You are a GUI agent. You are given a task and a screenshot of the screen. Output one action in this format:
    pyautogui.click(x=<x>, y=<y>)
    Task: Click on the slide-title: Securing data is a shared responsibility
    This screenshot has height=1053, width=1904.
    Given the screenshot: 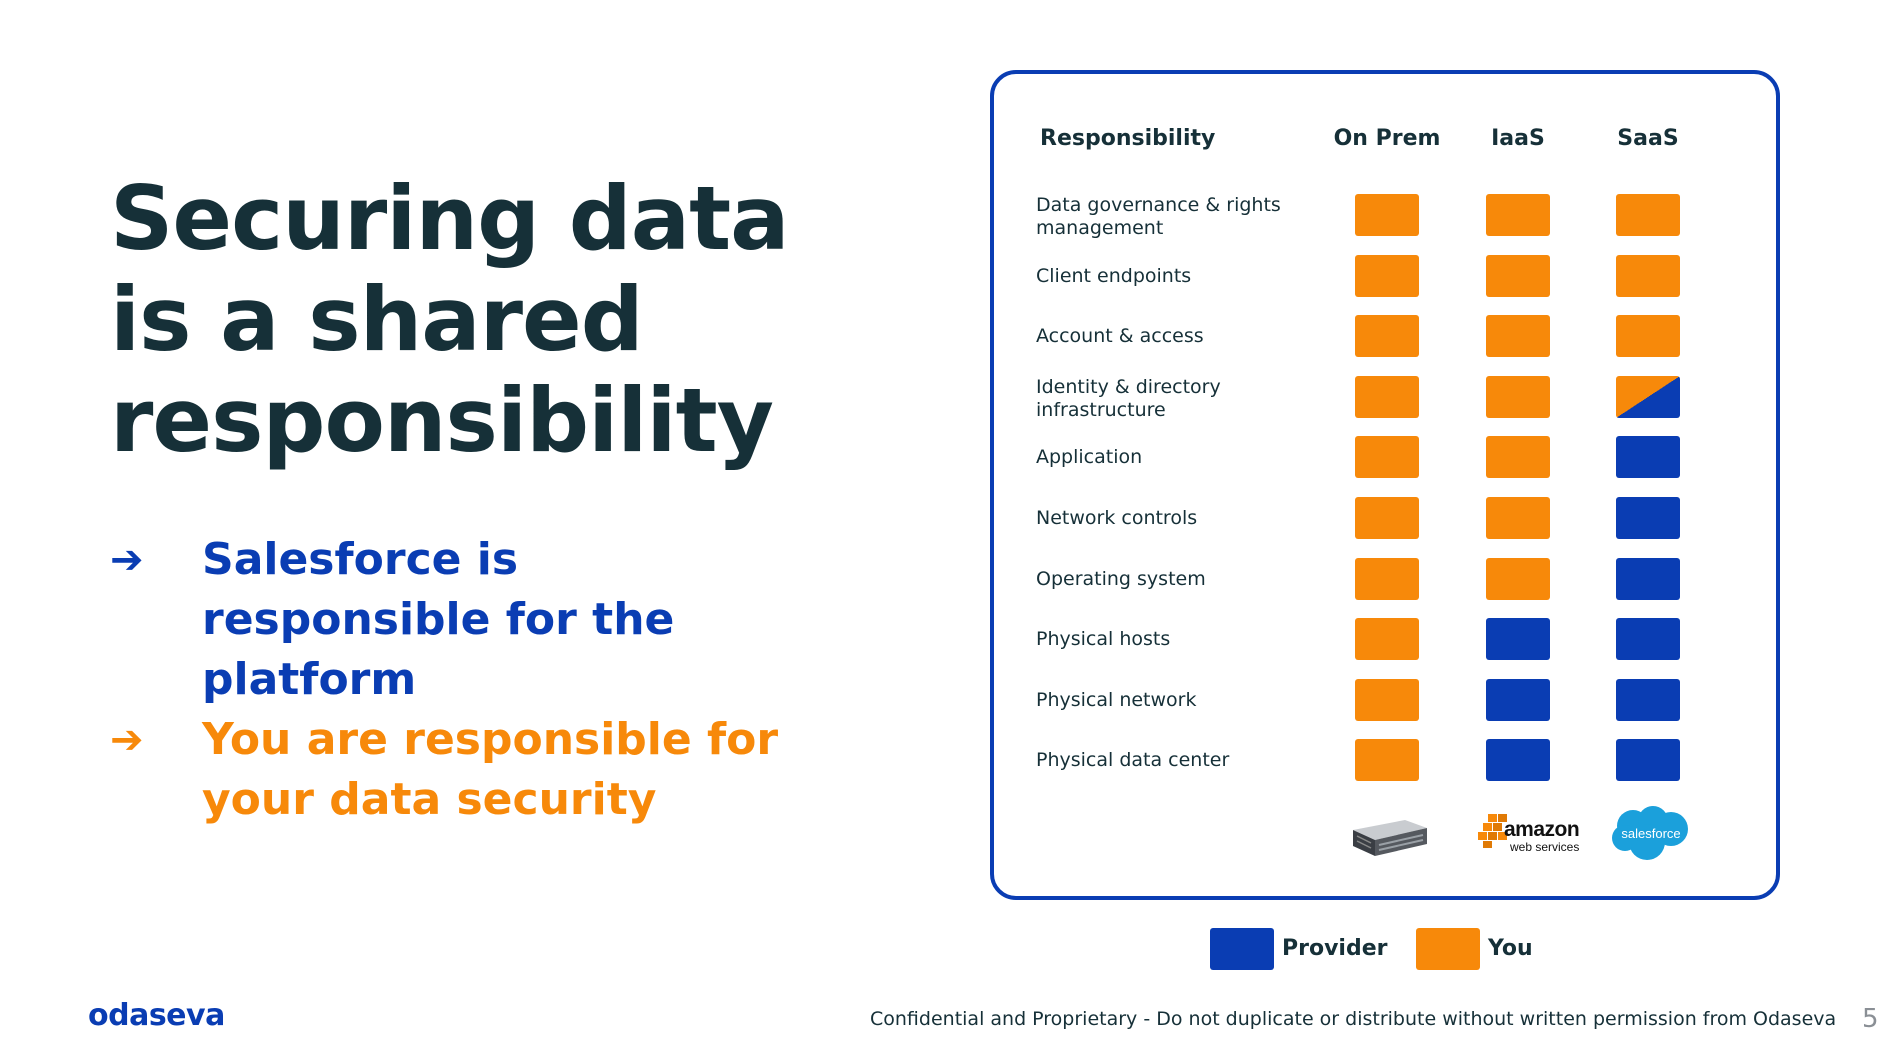 What is the action you would take?
    pyautogui.click(x=450, y=319)
    